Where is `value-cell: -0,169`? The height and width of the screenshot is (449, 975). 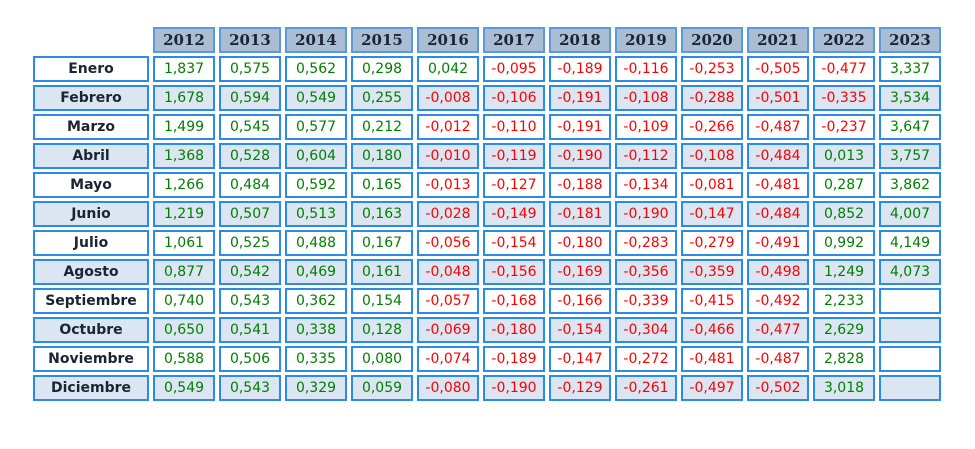
value-cell: -0,169 is located at coordinates (580, 272).